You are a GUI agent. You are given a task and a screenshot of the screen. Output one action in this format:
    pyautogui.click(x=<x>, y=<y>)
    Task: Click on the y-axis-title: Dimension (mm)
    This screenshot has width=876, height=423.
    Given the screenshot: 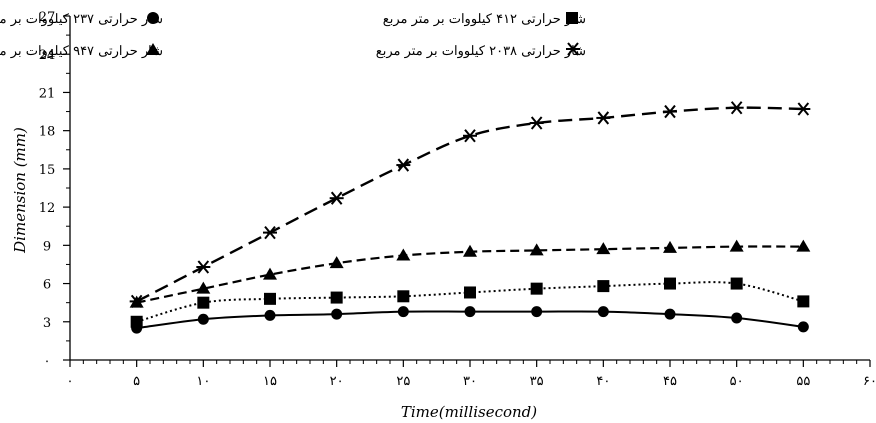 What is the action you would take?
    pyautogui.click(x=20, y=190)
    